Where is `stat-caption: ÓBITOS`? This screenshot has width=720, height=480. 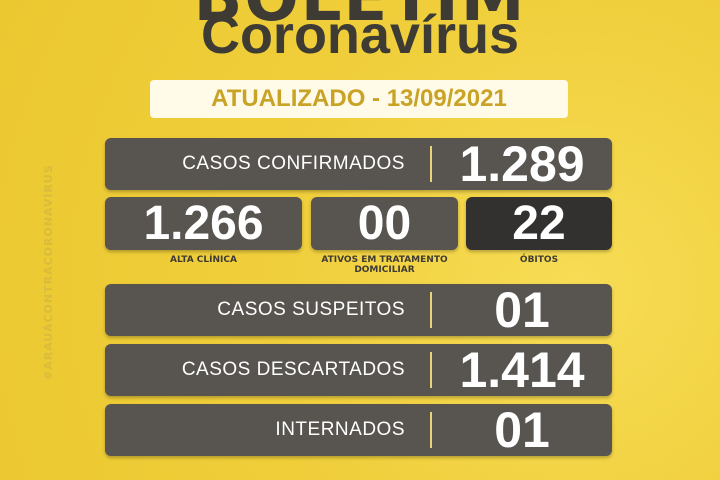
stat-caption: ÓBITOS is located at coordinates (539, 260).